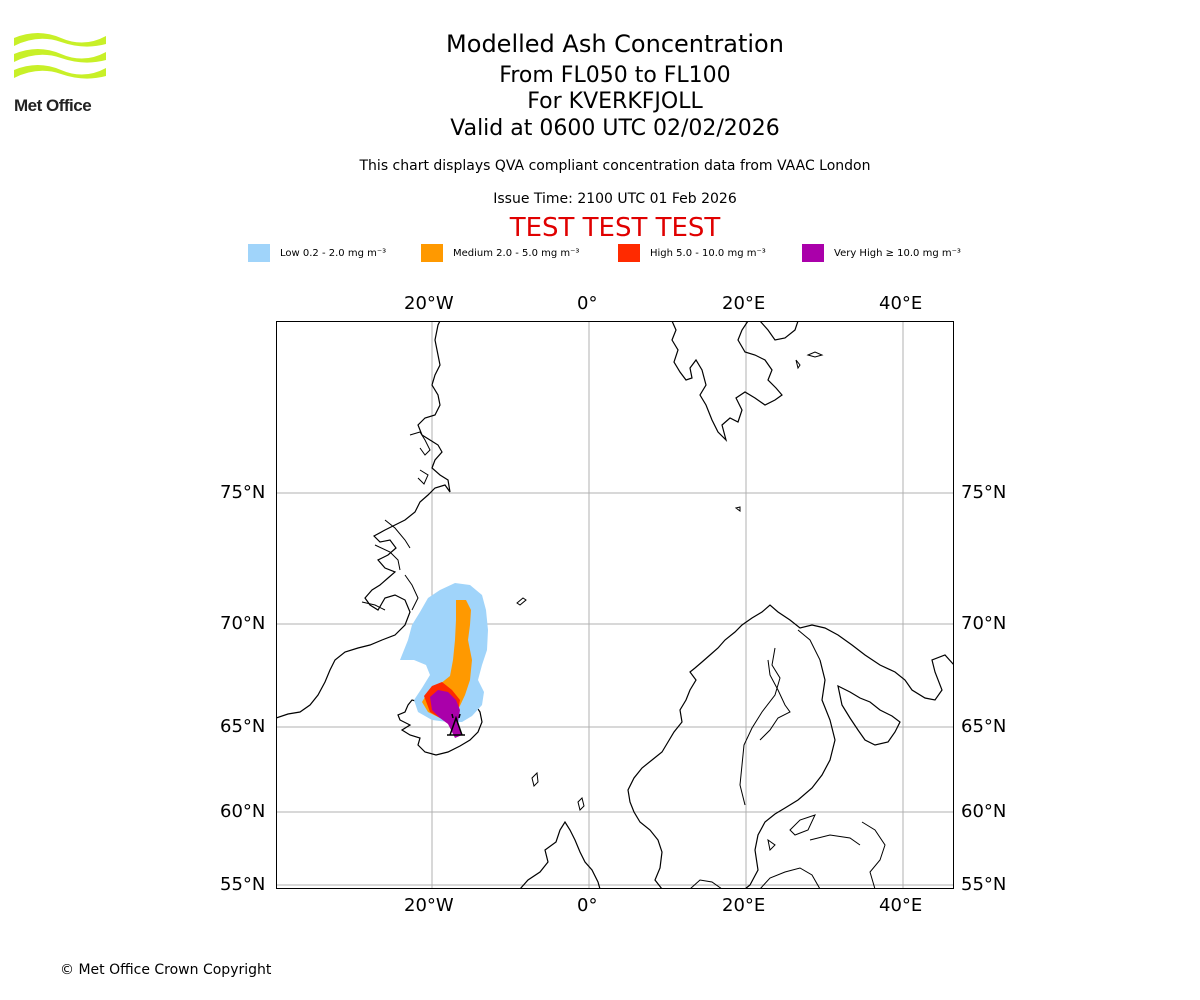 The image size is (1200, 1000). Describe the element at coordinates (429, 905) in the screenshot. I see `lon-tick-bottom-20w: 20°W` at that location.